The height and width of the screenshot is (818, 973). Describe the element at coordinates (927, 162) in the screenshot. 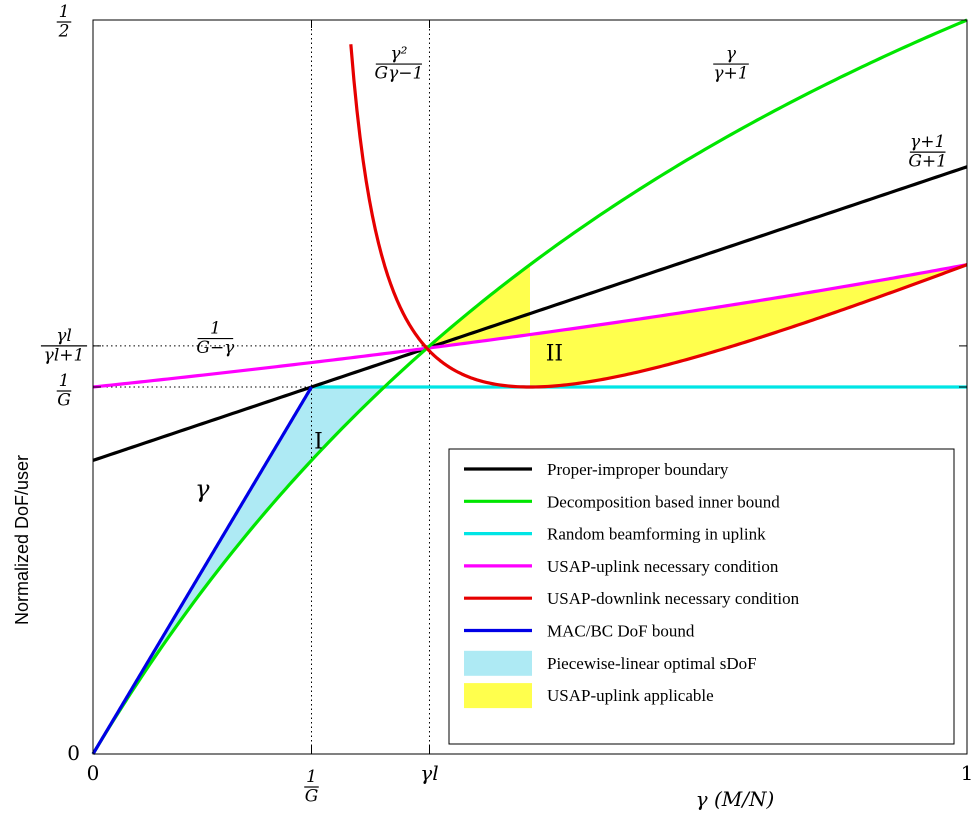

I see `curve-annotation-3-denominator: G+1` at that location.